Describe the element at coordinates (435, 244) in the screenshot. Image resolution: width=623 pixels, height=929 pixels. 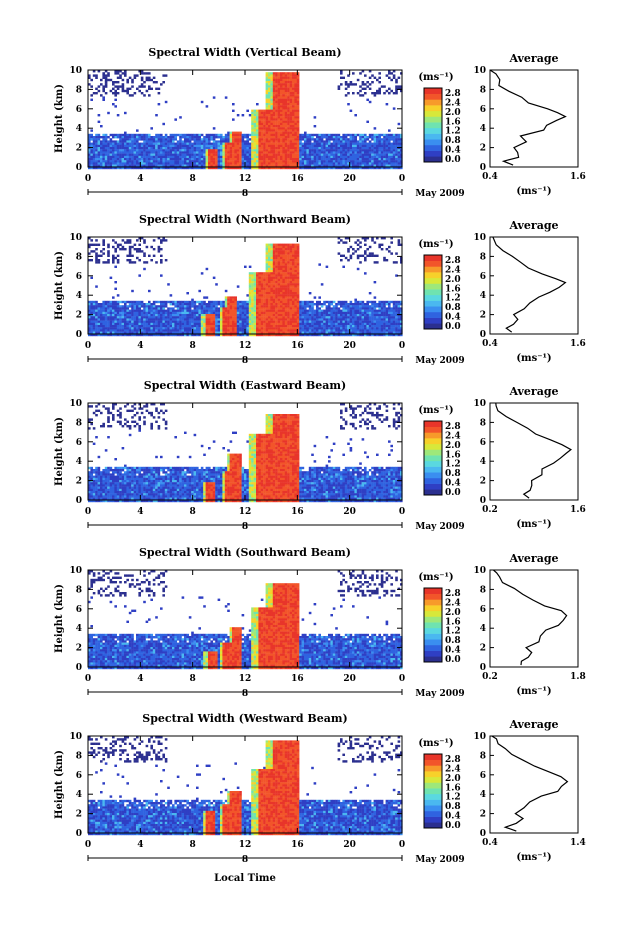
I see `colorbar-unit: (ms⁻¹)` at that location.